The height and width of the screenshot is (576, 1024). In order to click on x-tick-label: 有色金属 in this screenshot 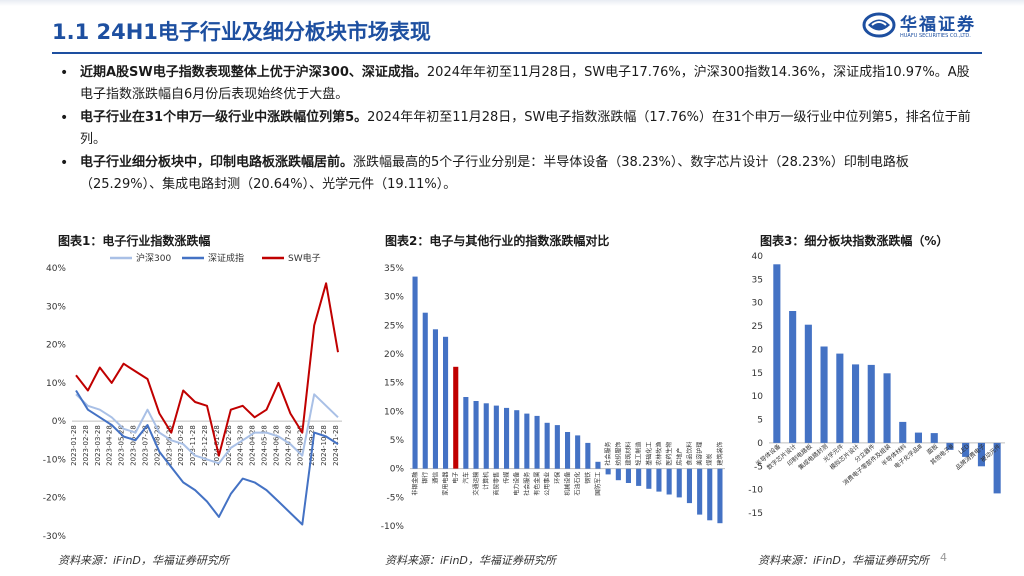, I will do `click(537, 484)`.